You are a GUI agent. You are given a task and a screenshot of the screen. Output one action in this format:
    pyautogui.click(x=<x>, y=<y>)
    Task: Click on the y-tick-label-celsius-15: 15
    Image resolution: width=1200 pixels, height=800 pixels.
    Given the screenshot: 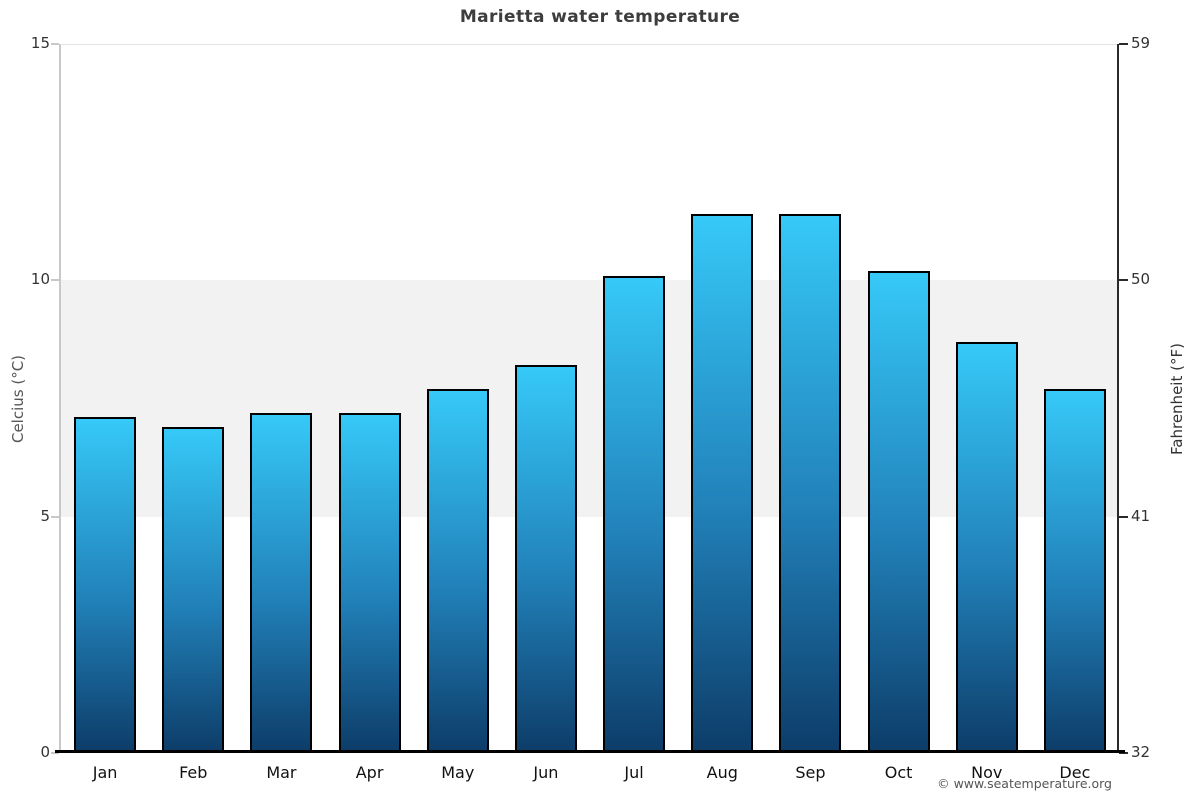 What is the action you would take?
    pyautogui.click(x=40, y=43)
    